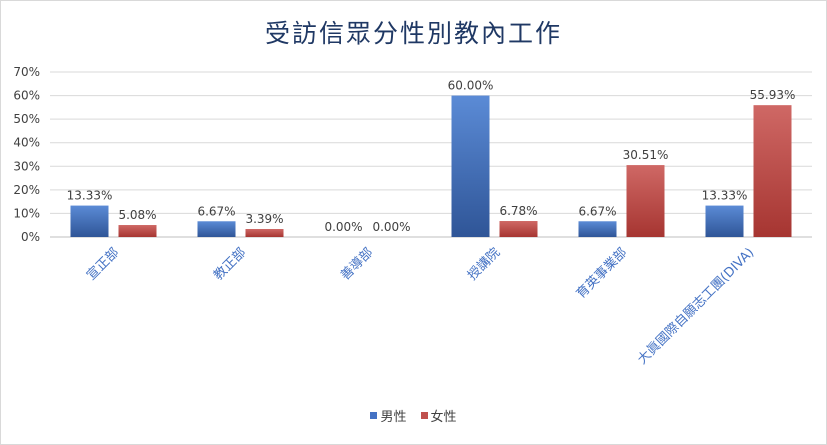  I want to click on legend-item-male: 男性, so click(388, 415).